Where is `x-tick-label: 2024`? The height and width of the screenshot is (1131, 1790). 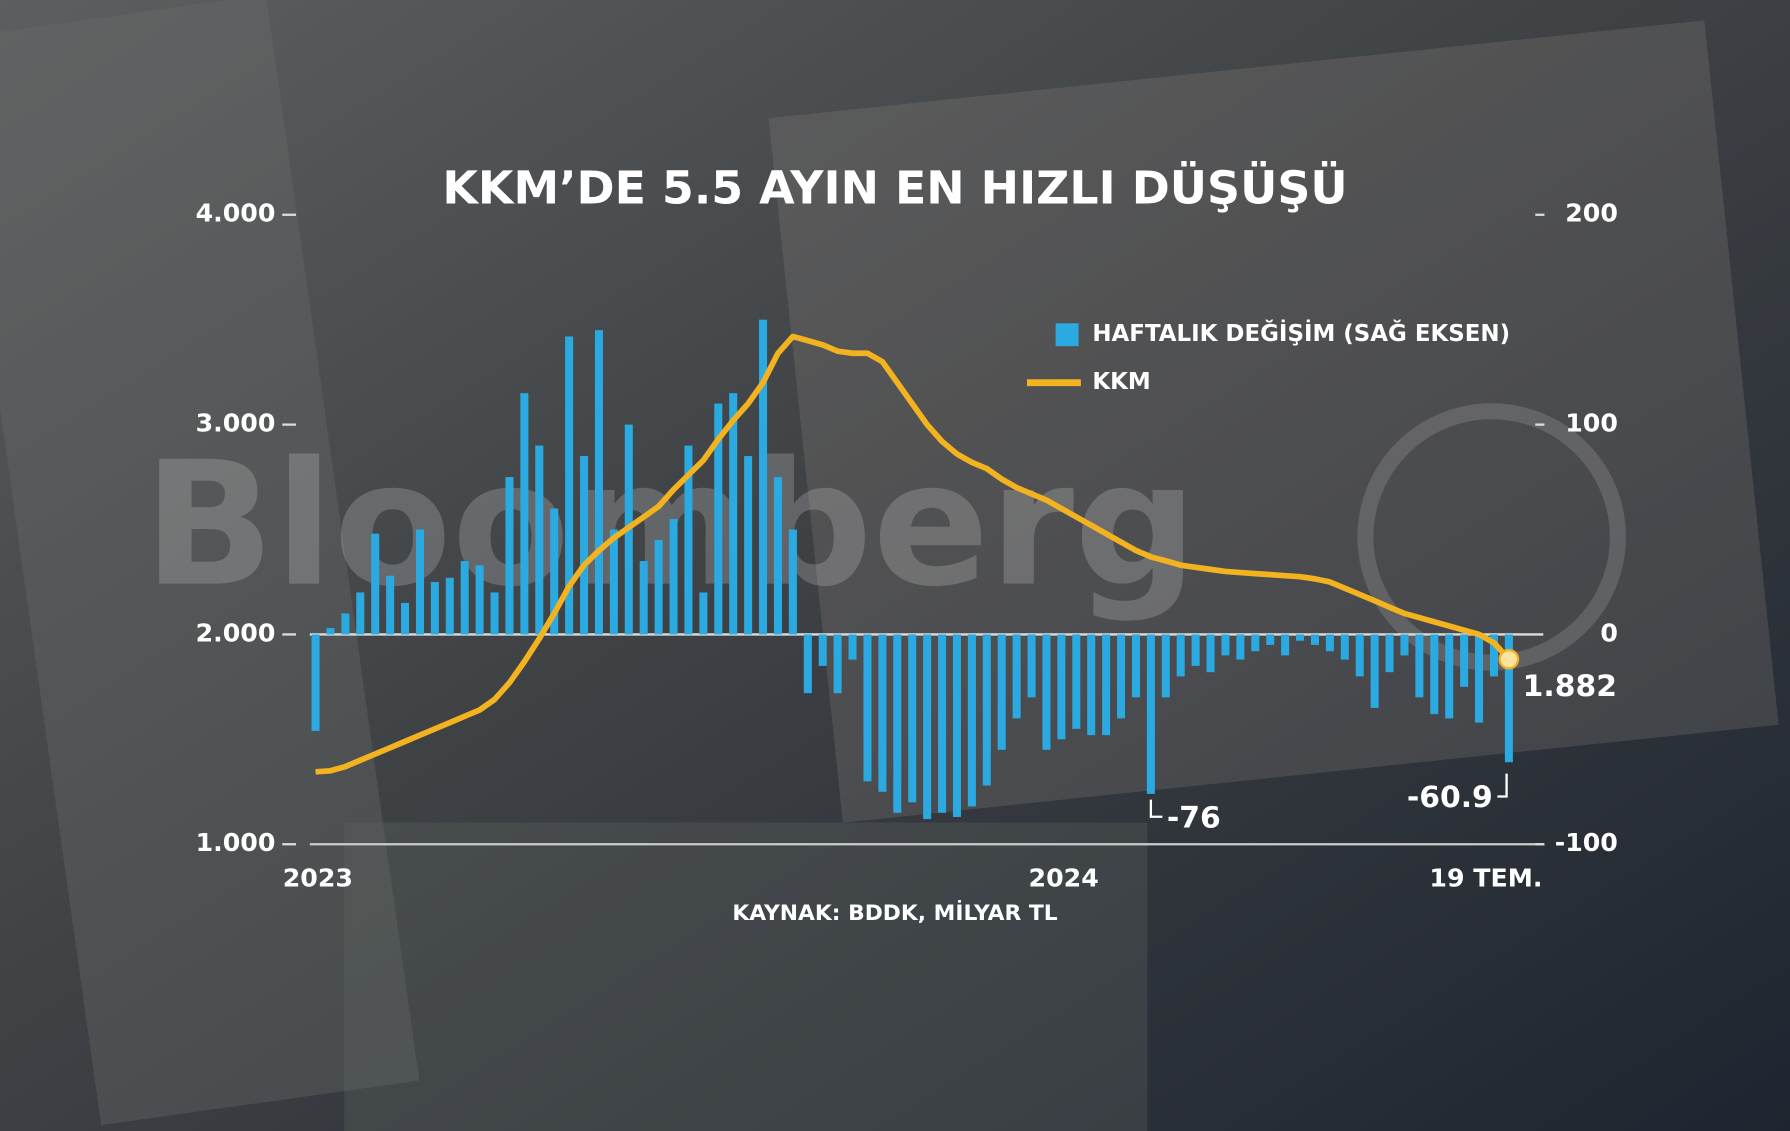
x-tick-label: 2024 is located at coordinates (1064, 878).